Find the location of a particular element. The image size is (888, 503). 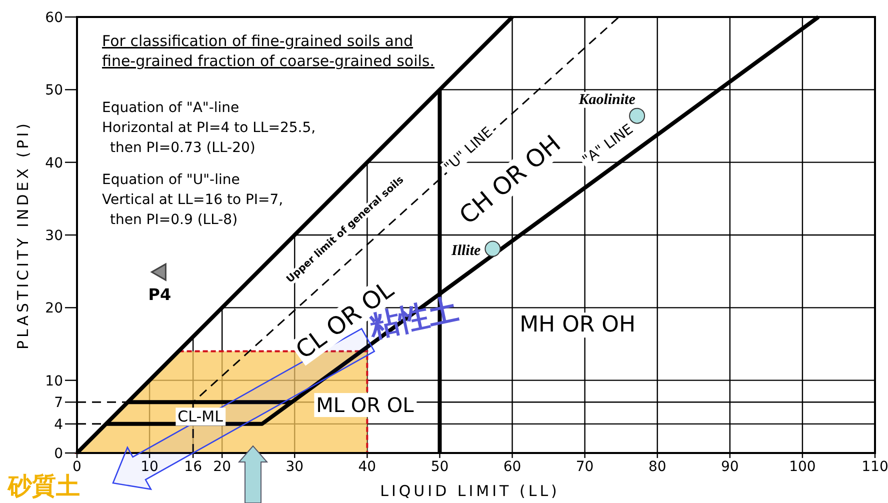

x-tick-label: 60 is located at coordinates (512, 467).